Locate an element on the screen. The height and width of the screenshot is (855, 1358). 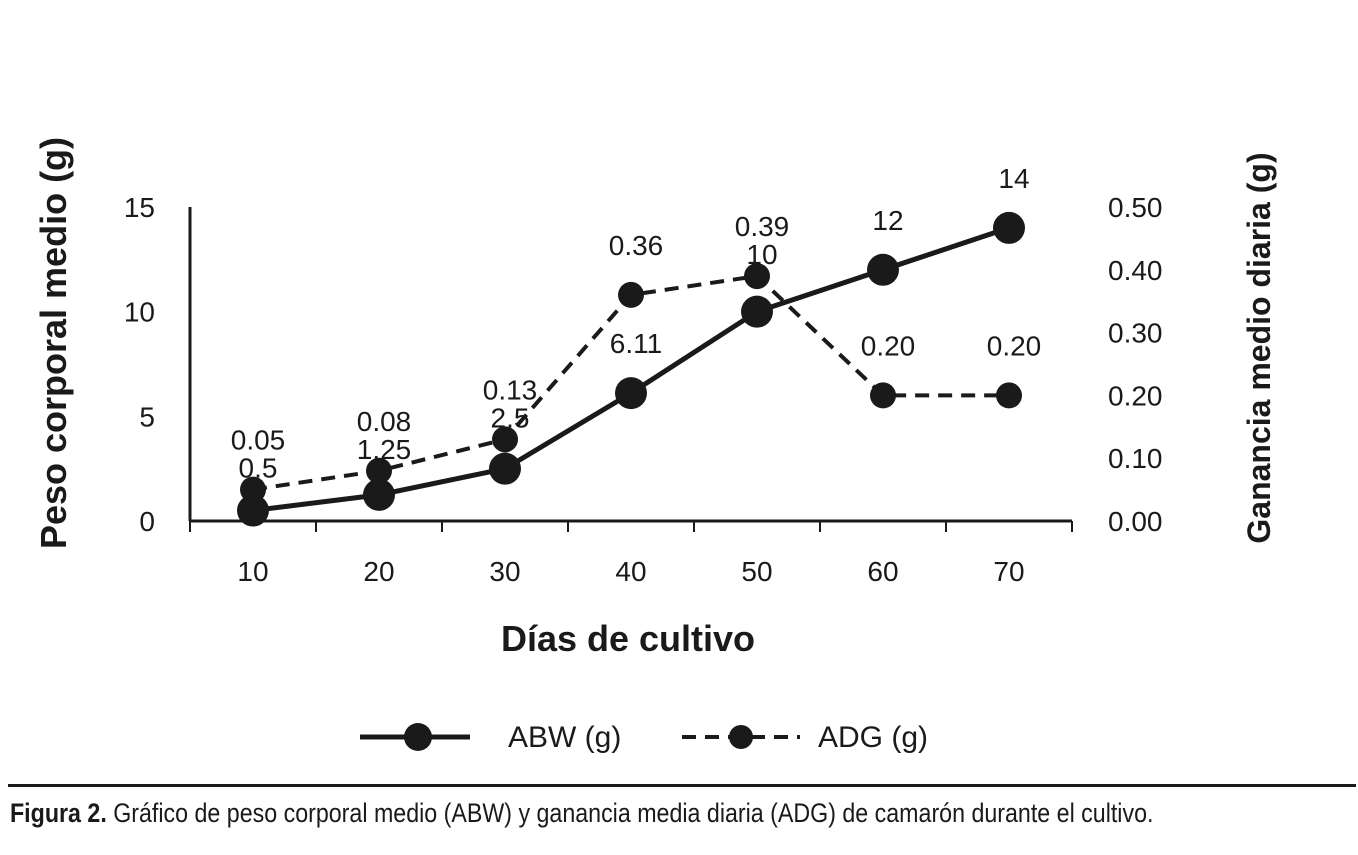
adg-data-label: 0.05 is located at coordinates (258, 440).